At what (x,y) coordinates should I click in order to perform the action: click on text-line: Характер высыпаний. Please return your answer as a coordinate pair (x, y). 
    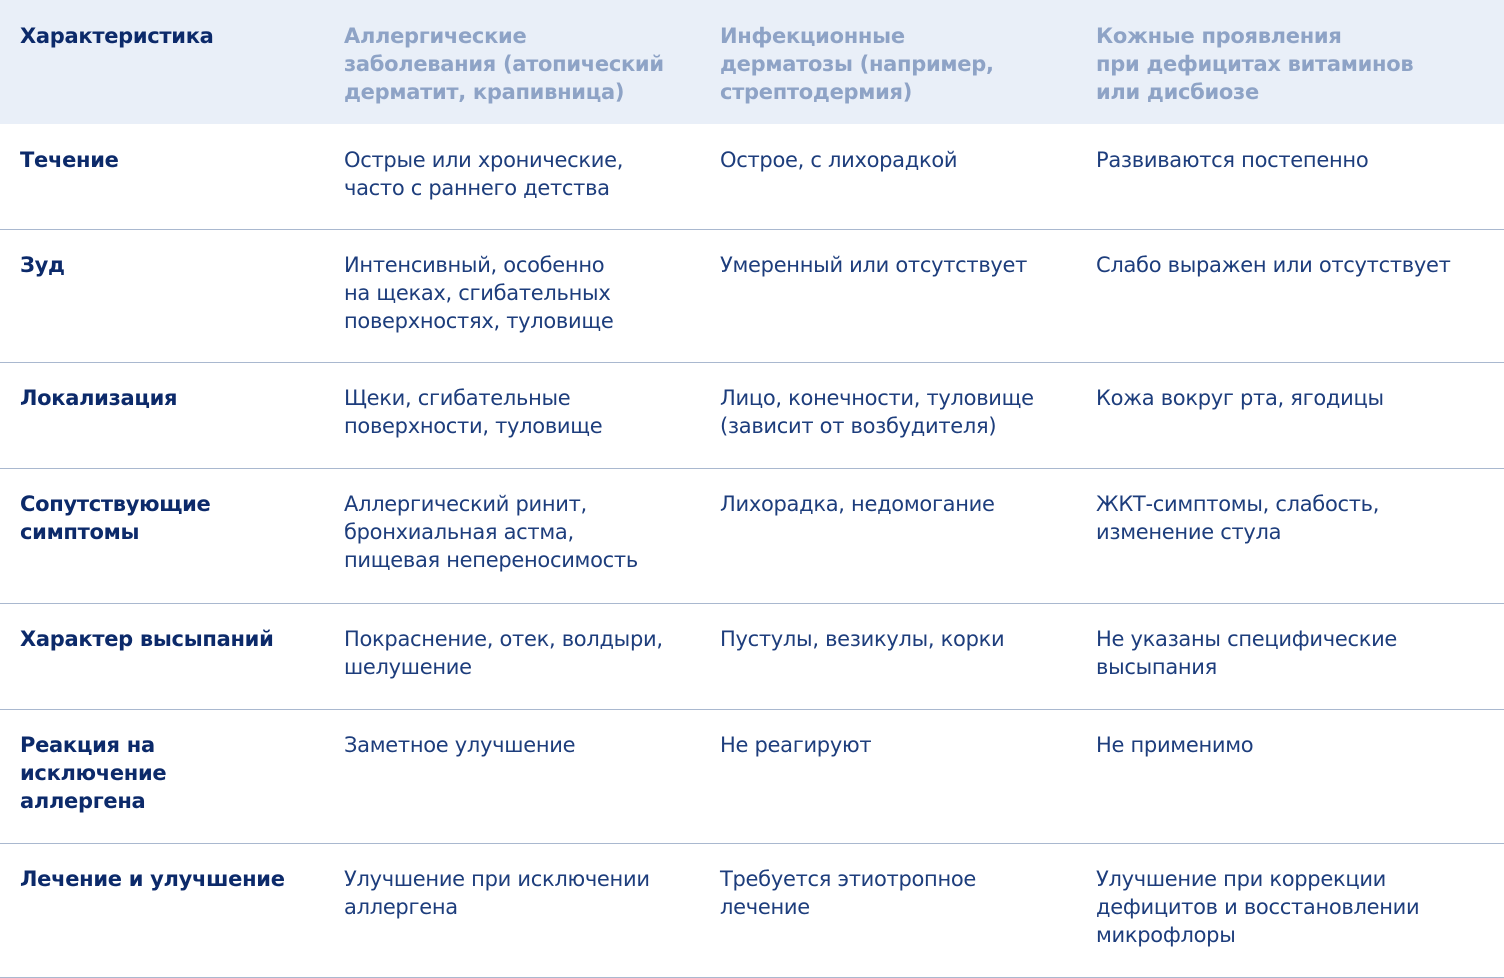
    Looking at the image, I should click on (147, 639).